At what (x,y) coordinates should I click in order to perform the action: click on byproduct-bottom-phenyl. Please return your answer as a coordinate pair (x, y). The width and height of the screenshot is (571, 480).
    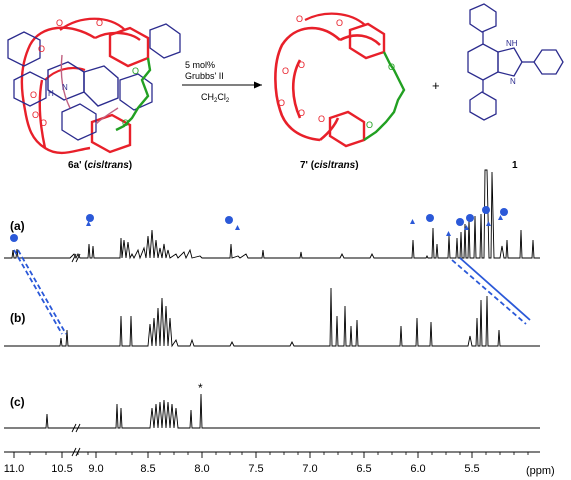
    Looking at the image, I should click on (483, 106).